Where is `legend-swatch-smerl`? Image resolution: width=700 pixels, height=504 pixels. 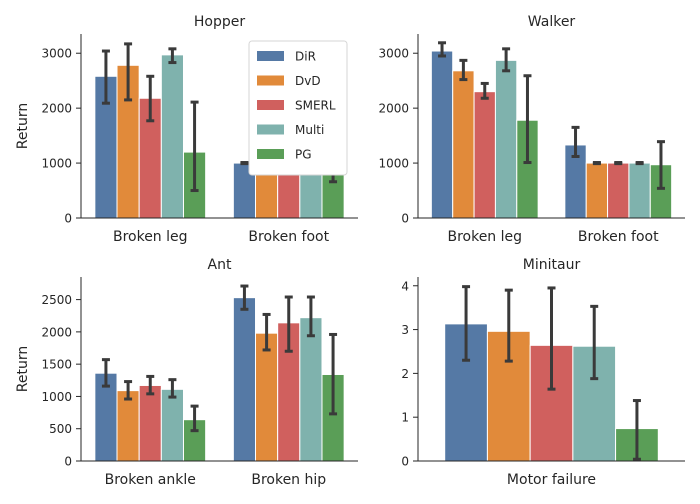 legend-swatch-smerl is located at coordinates (270, 105).